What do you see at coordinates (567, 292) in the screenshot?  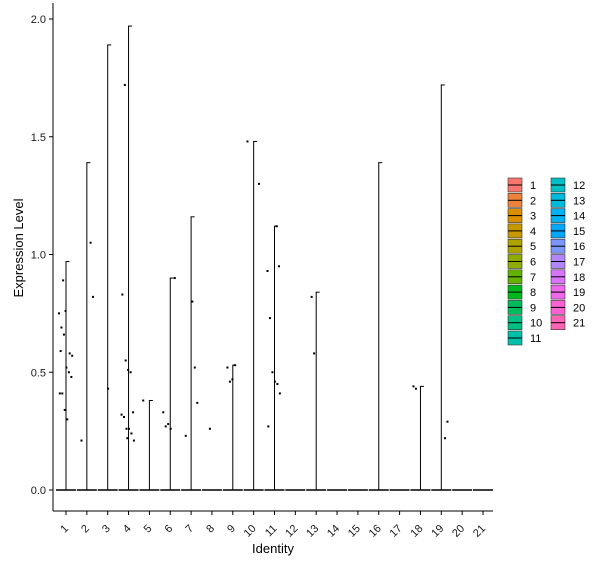 I see `legend-item-19: 19` at bounding box center [567, 292].